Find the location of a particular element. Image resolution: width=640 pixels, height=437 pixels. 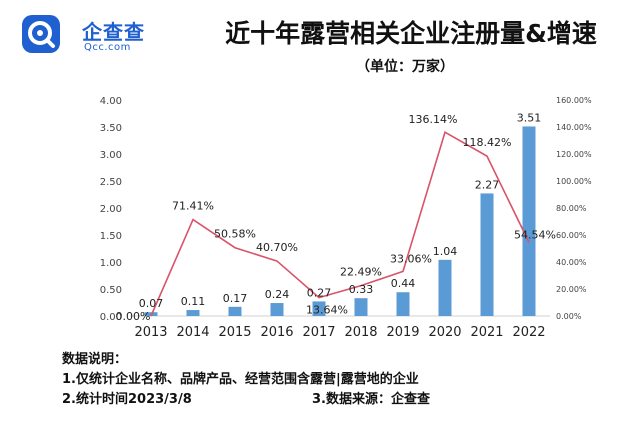

y-left-tick-label: 1.00 is located at coordinates (111, 263).